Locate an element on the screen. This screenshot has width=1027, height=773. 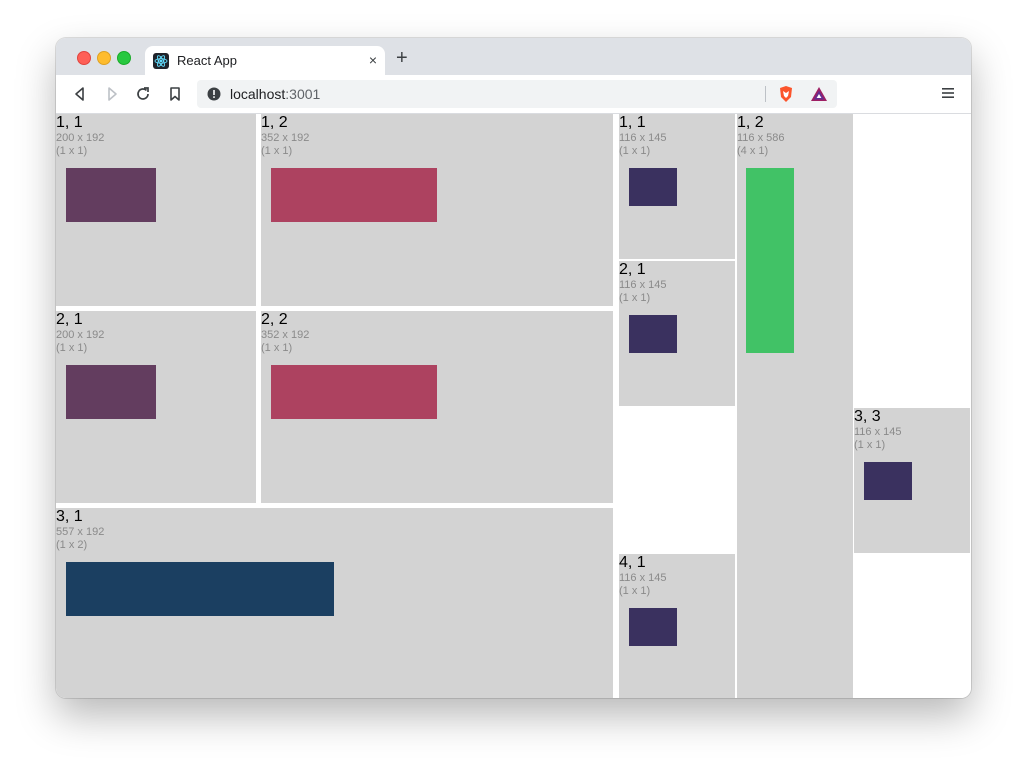
address-bar: localhost:3001 is located at coordinates (517, 94).